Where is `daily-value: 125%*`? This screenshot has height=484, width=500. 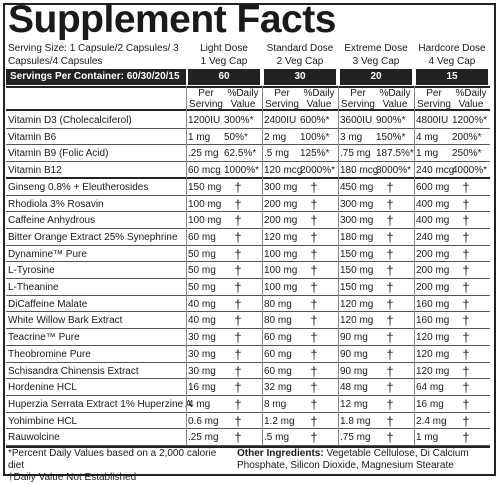
daily-value: 125%* is located at coordinates (315, 154).